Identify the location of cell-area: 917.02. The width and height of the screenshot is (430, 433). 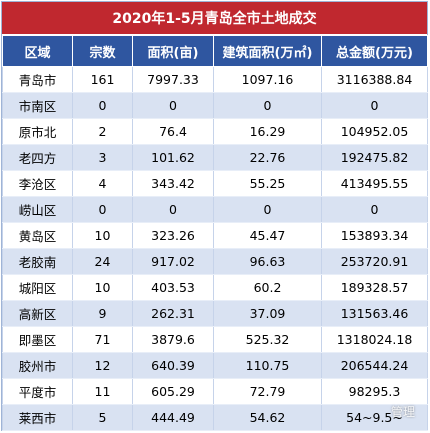
(173, 261).